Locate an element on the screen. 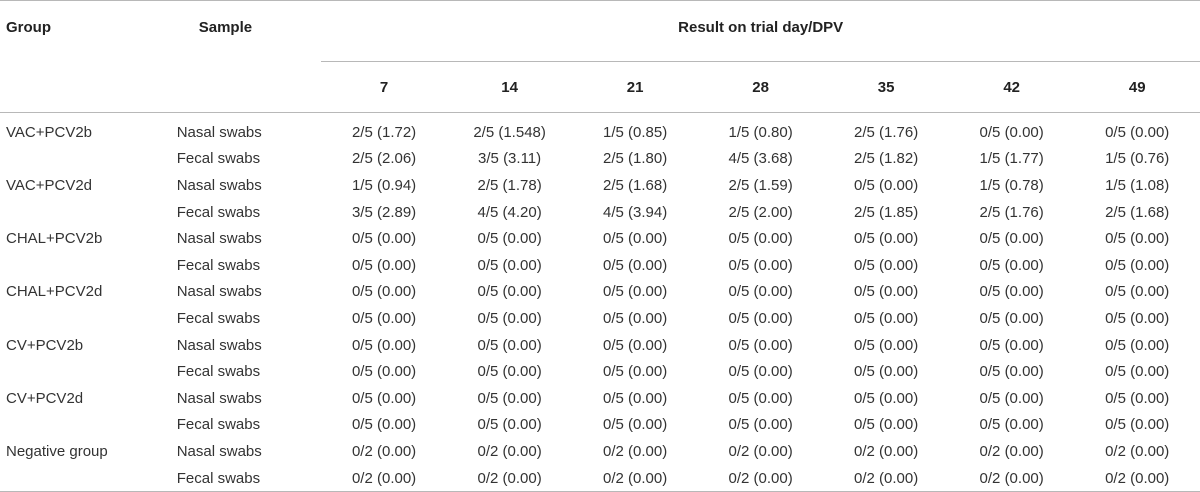 This screenshot has width=1200, height=492. cell-result: 3/5 (2.89) is located at coordinates (384, 212).